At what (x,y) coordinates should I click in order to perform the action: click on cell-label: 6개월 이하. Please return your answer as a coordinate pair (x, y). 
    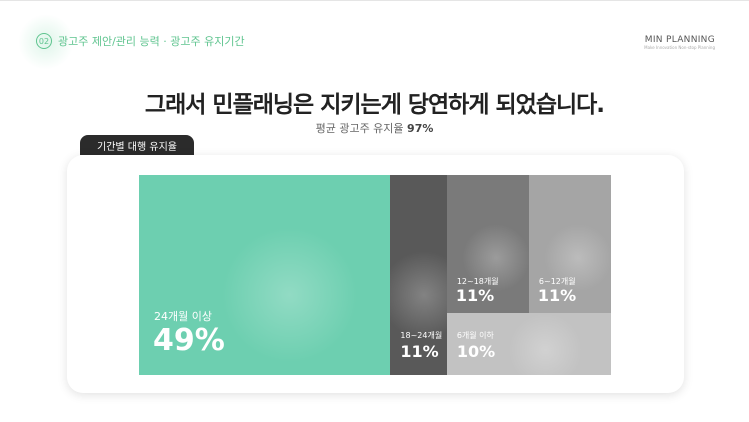
    Looking at the image, I should click on (475, 335).